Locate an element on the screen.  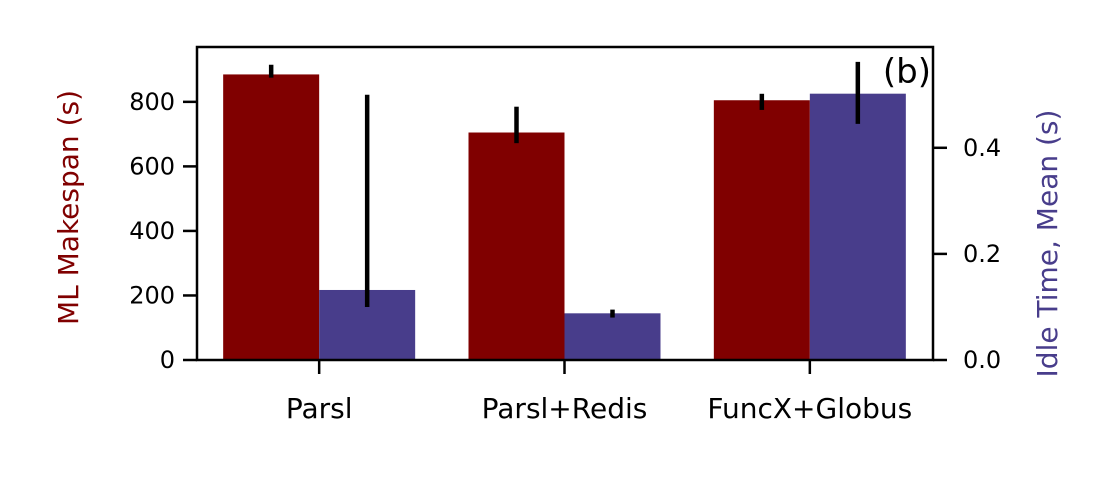
left-tick-label-4: 800 is located at coordinates (152, 102).